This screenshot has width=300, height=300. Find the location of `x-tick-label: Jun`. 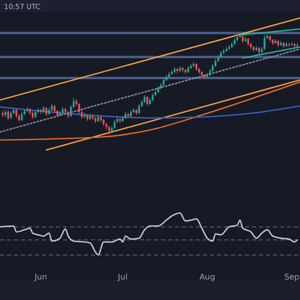

x-tick-label: Jun is located at coordinates (41, 277).